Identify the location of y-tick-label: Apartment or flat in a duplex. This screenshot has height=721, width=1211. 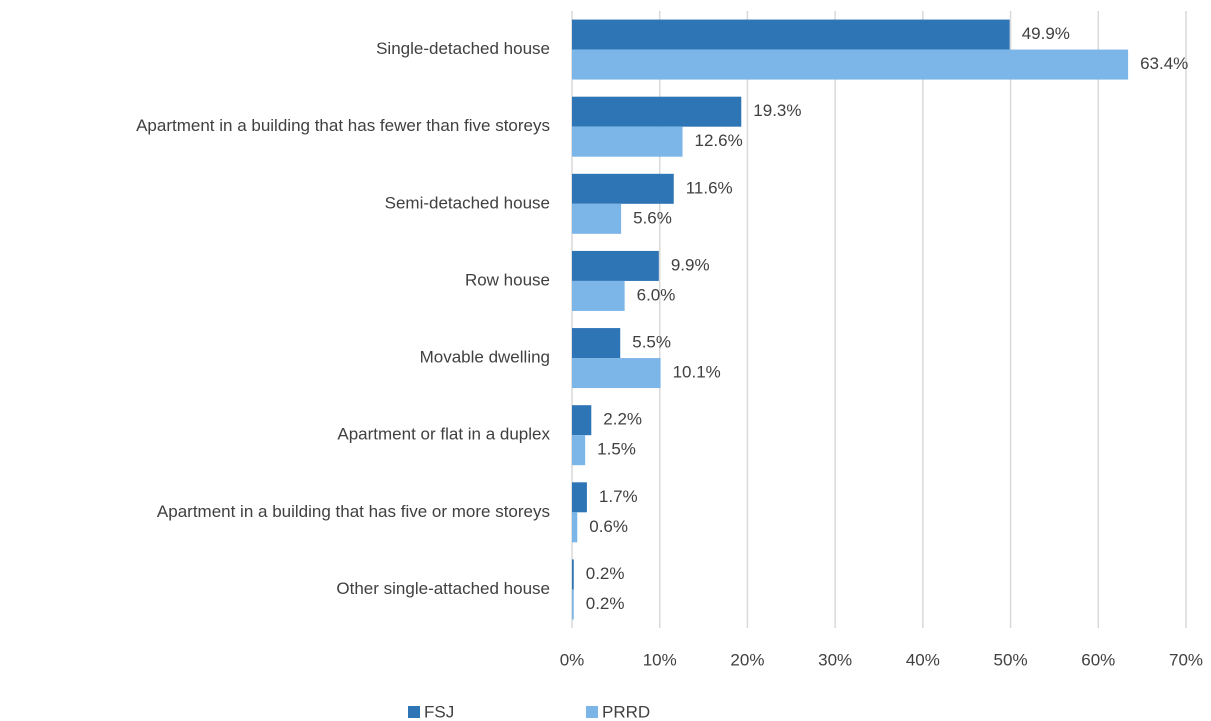
(443, 434).